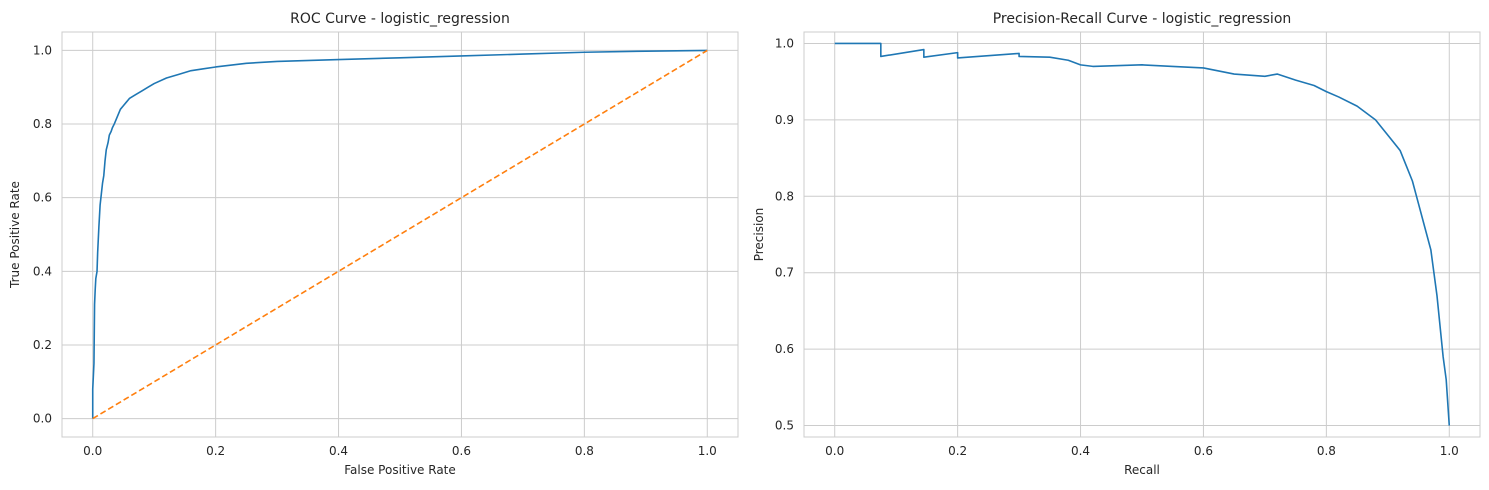 Image resolution: width=1489 pixels, height=490 pixels. I want to click on y-tick-label: 0.2, so click(42, 345).